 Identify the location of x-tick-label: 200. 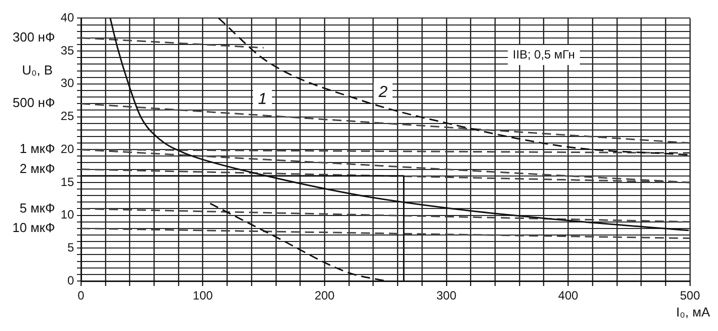
(324, 295).